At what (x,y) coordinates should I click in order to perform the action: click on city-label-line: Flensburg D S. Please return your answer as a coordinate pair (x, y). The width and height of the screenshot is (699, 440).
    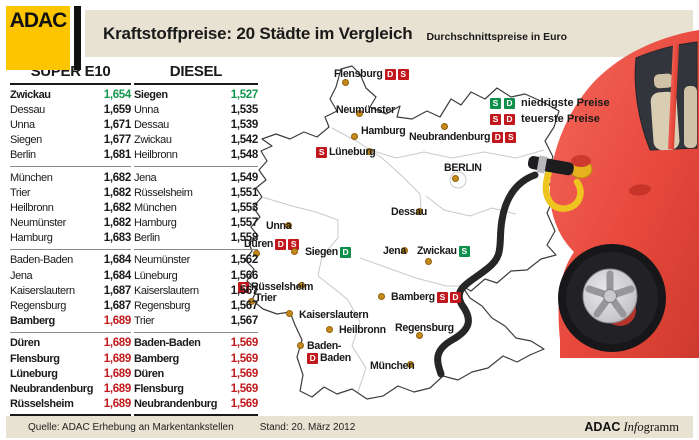
    Looking at the image, I should click on (371, 74).